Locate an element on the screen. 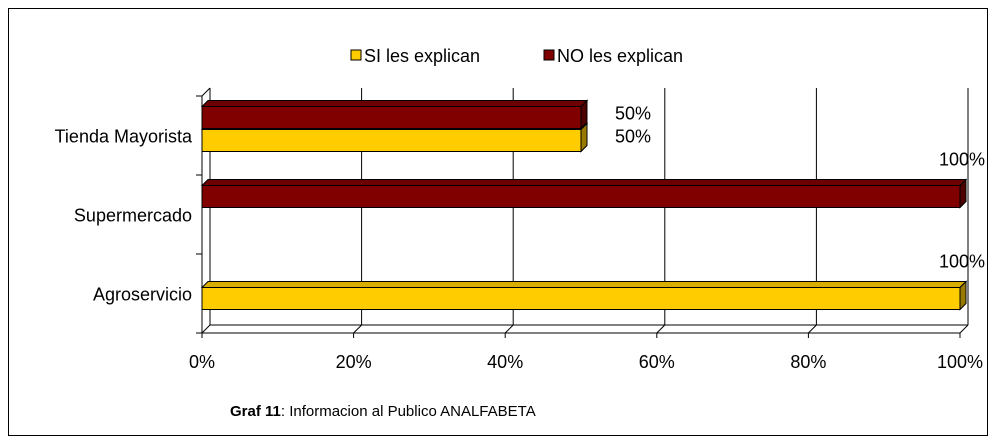  x-tick-label: 20% is located at coordinates (354, 362).